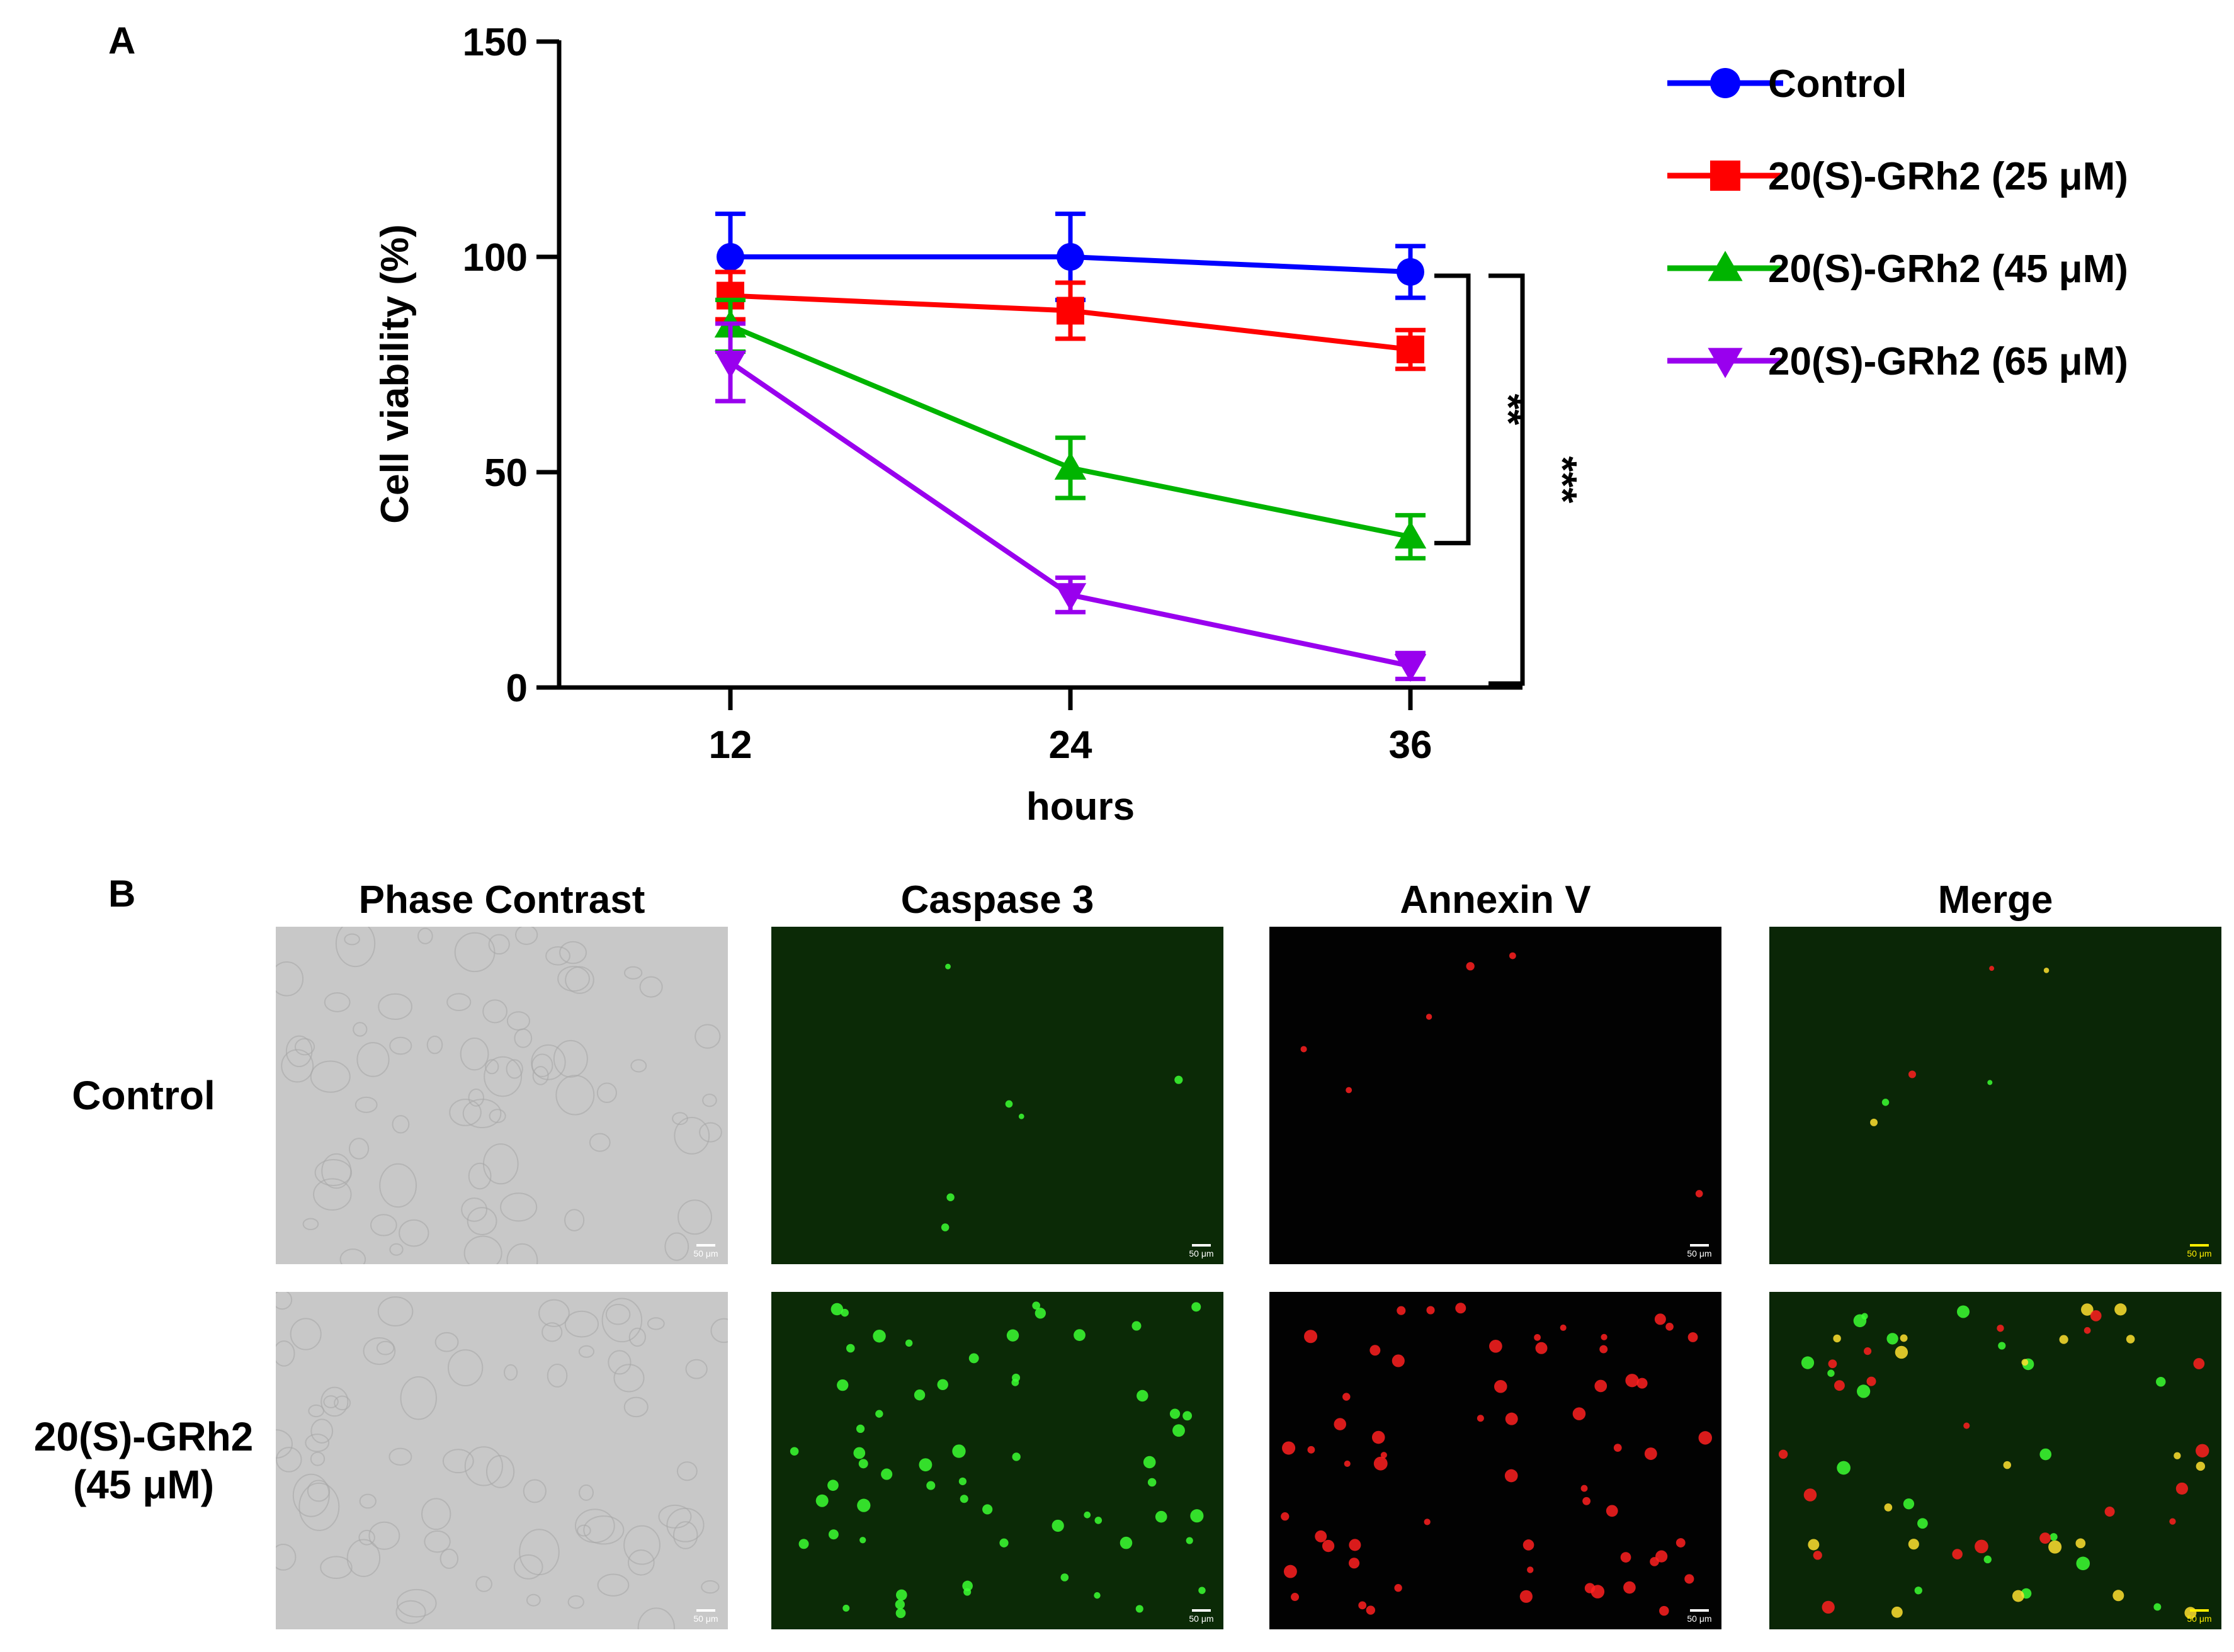 Image resolution: width=2234 pixels, height=1652 pixels. Describe the element at coordinates (997, 900) in the screenshot. I see `column-header: Caspase 3` at that location.